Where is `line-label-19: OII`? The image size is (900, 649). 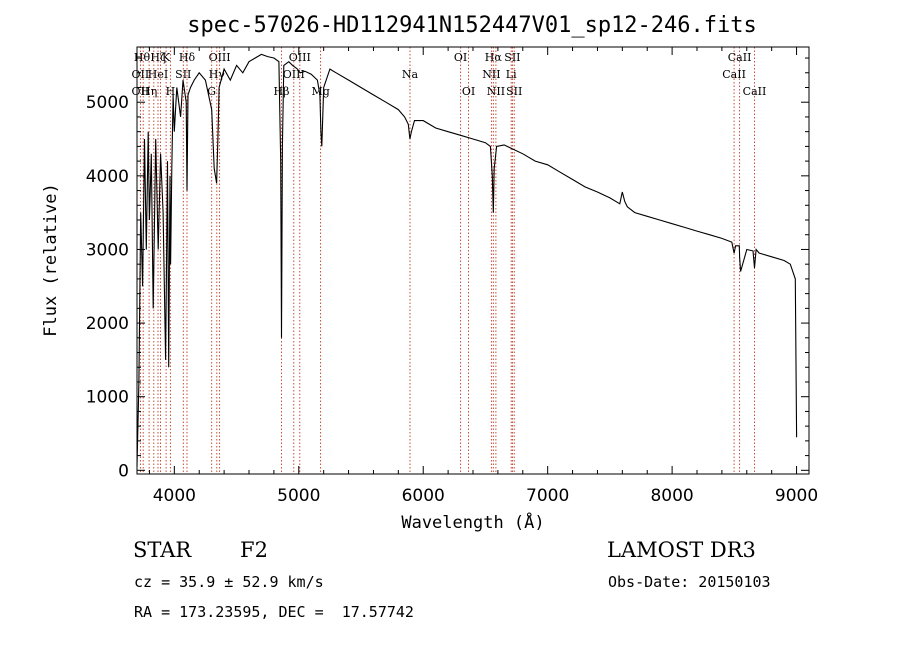 line-label-19: OII is located at coordinates (141, 91).